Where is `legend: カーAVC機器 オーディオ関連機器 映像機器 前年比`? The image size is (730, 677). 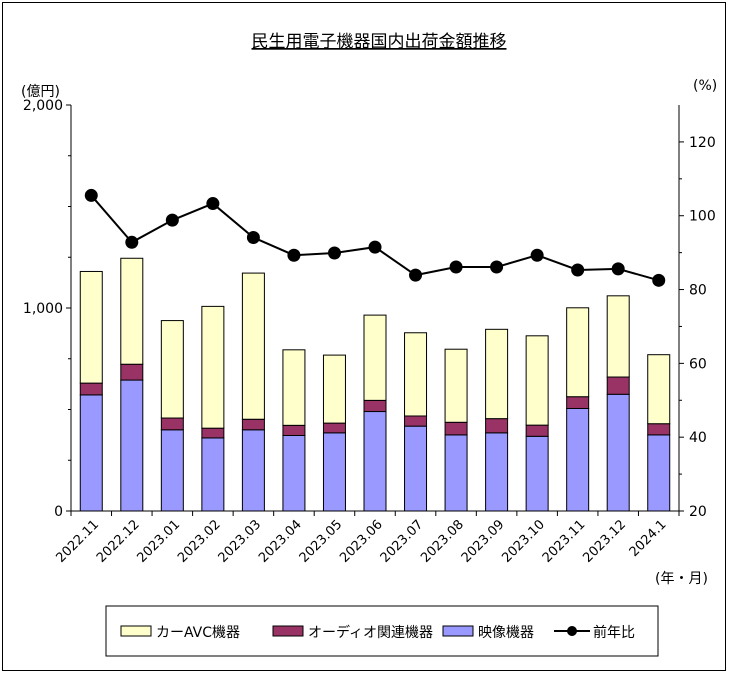
legend: カーAVC機器 オーディオ関連機器 映像機器 前年比 is located at coordinates (382, 631).